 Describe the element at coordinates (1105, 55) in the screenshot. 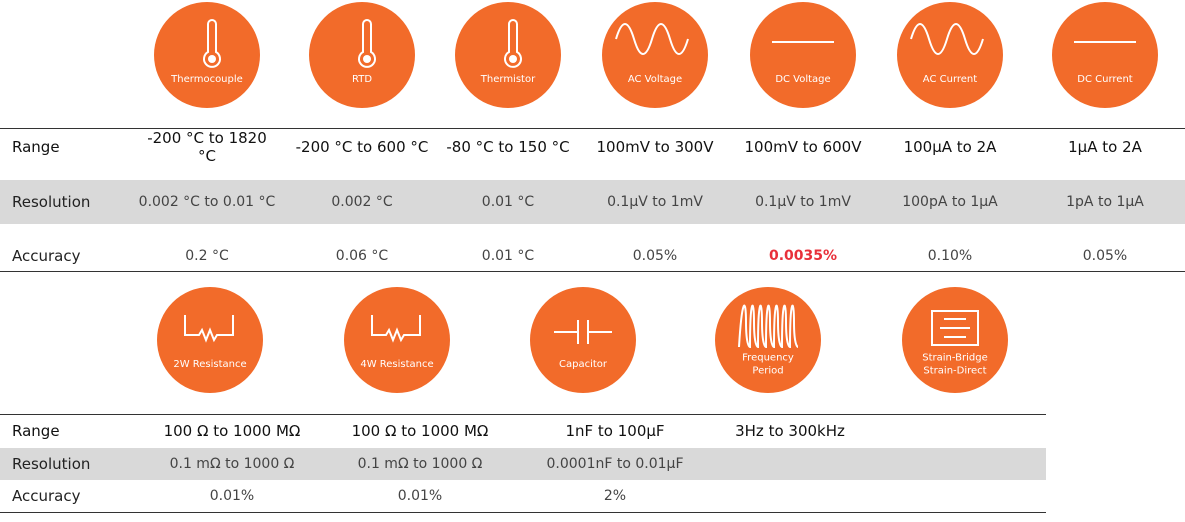

I see `icon: DC Current` at that location.